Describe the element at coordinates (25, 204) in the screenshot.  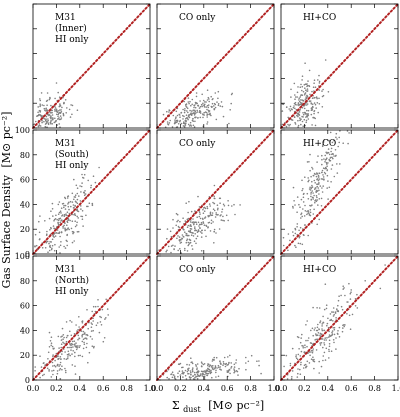
I see `y-tick-label: 40` at that location.